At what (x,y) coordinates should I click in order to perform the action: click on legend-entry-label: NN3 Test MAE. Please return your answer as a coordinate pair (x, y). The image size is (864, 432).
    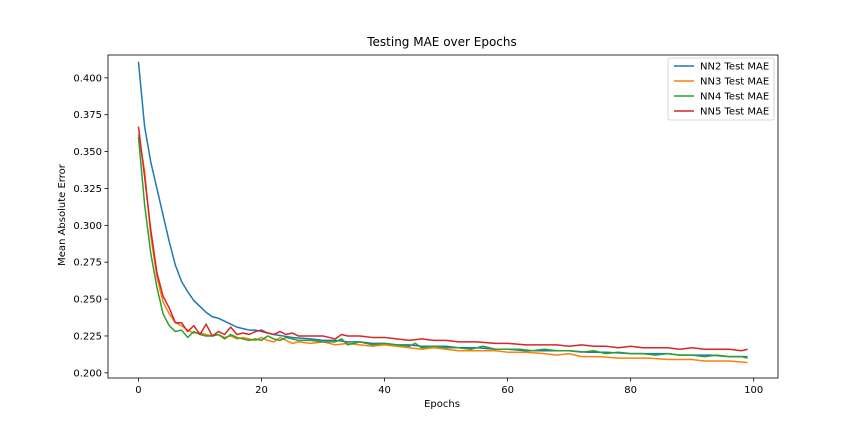
    Looking at the image, I should click on (734, 82).